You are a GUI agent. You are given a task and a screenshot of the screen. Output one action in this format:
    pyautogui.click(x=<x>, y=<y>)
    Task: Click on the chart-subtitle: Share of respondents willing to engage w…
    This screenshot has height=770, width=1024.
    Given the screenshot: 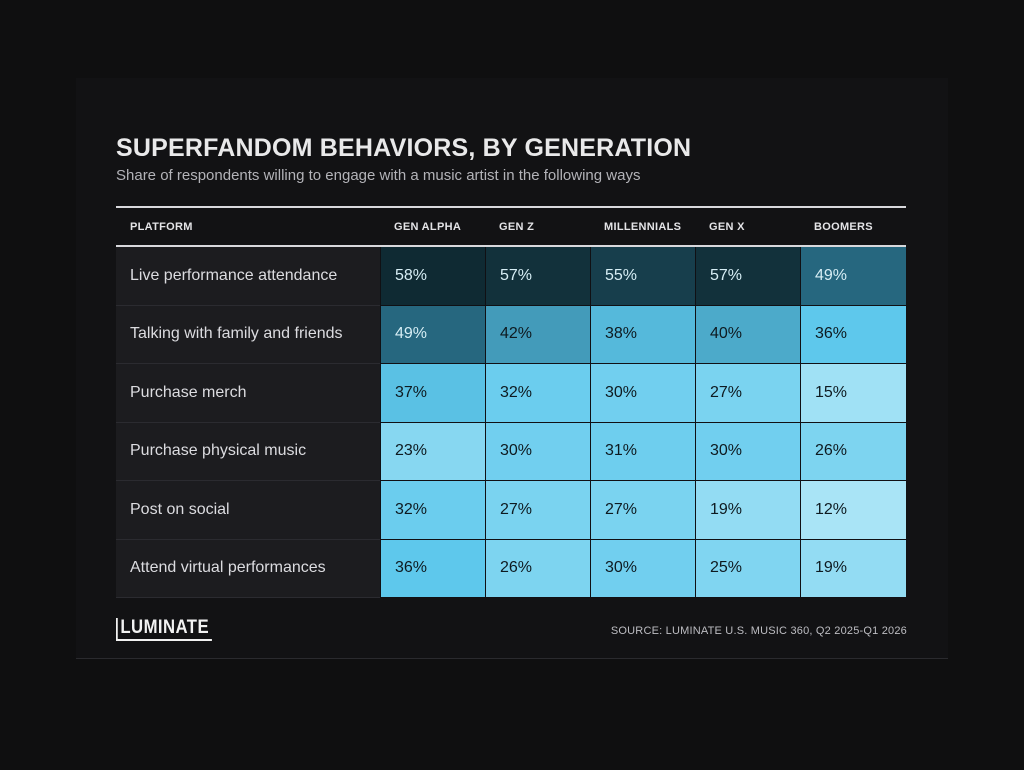 What is the action you would take?
    pyautogui.click(x=378, y=175)
    